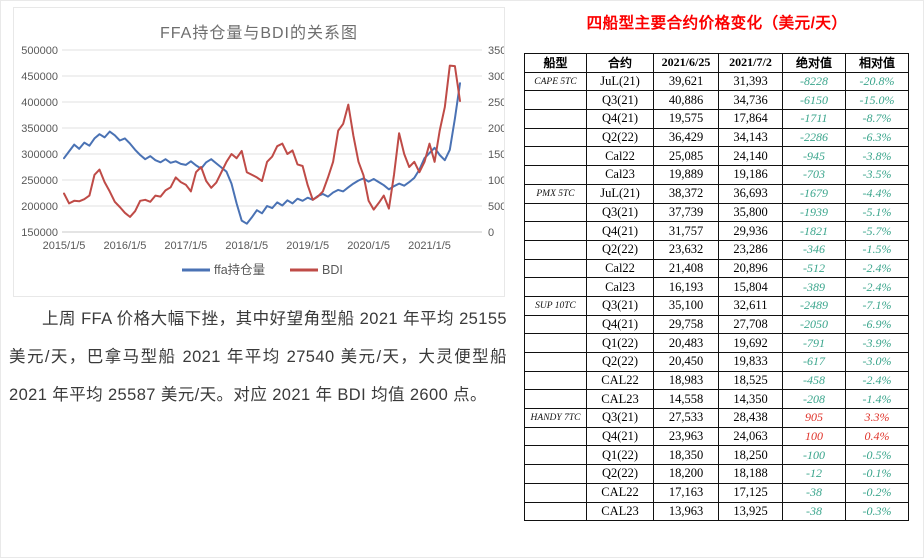 Image resolution: width=924 pixels, height=558 pixels. Describe the element at coordinates (877, 156) in the screenshot. I see `rel-change-cell: -3.8%` at that location.